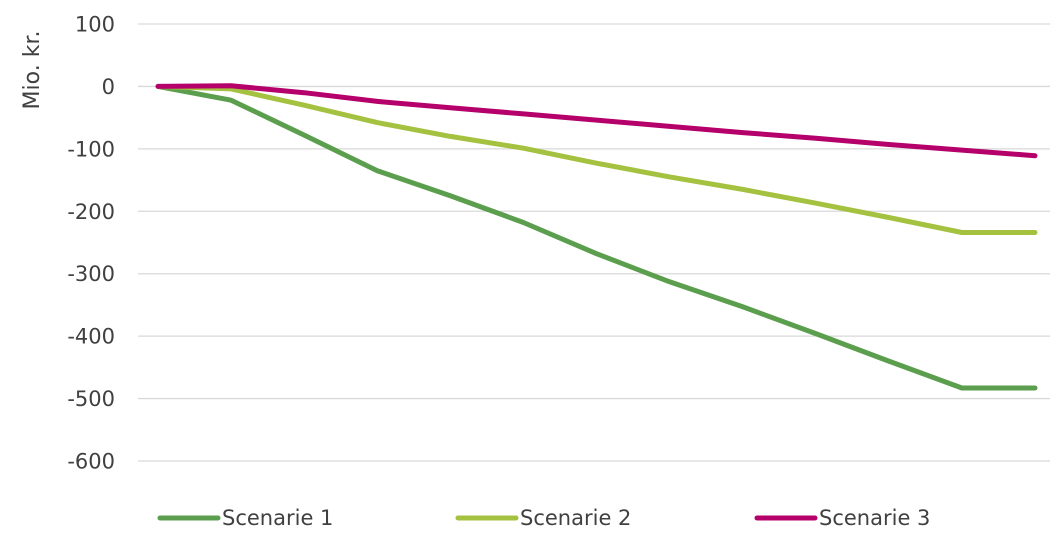  Describe the element at coordinates (277, 518) in the screenshot. I see `legend-label: Scenarie 1` at that location.